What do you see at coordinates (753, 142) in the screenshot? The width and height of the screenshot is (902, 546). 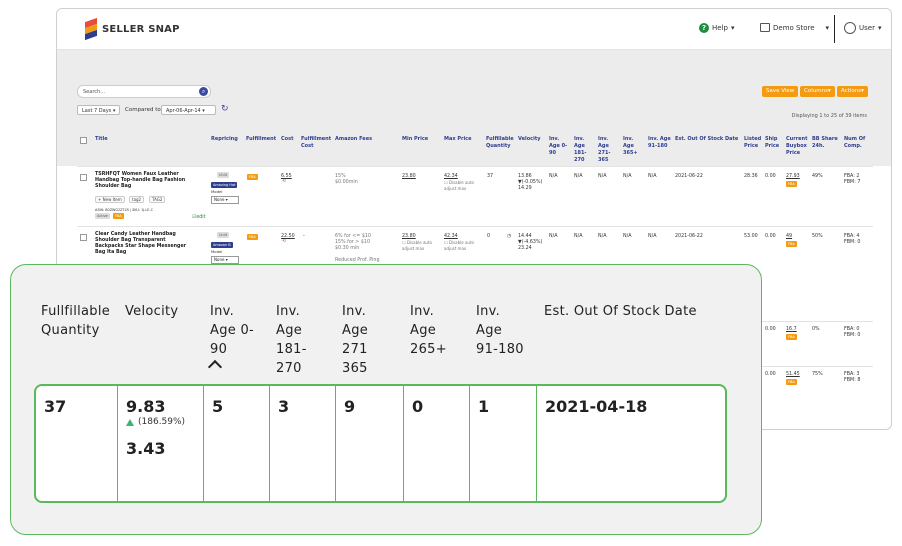 I see `col-listed-price: Listed Price` at bounding box center [753, 142].